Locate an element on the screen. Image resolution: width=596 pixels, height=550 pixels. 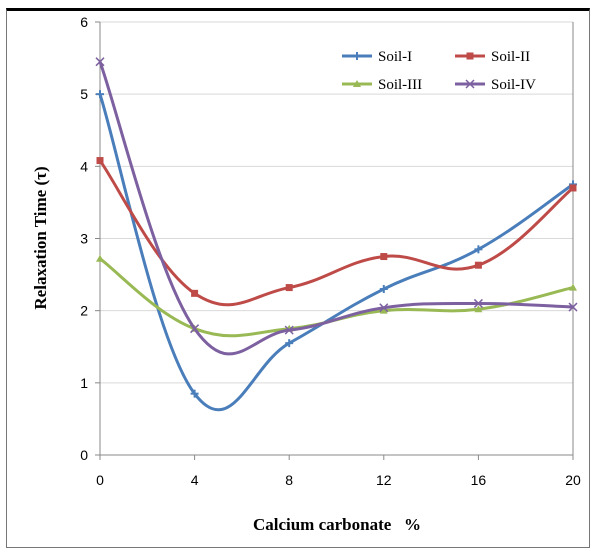
x-axis-label: Calcium carbonate % is located at coordinates (337, 524).